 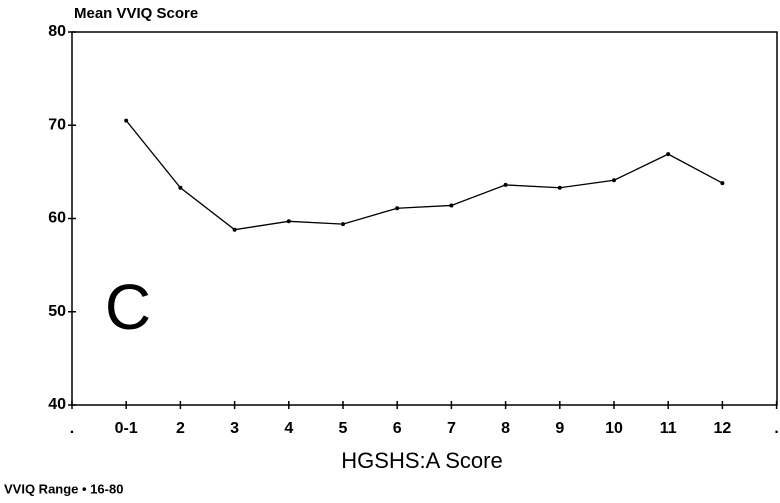 What do you see at coordinates (234, 428) in the screenshot?
I see `x-tick-label: 3` at bounding box center [234, 428].